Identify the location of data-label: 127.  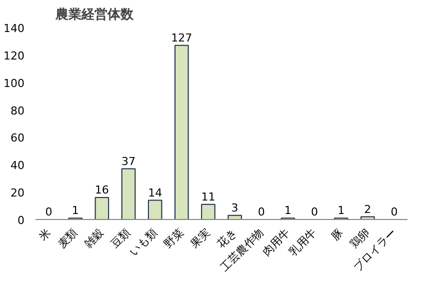
(181, 37).